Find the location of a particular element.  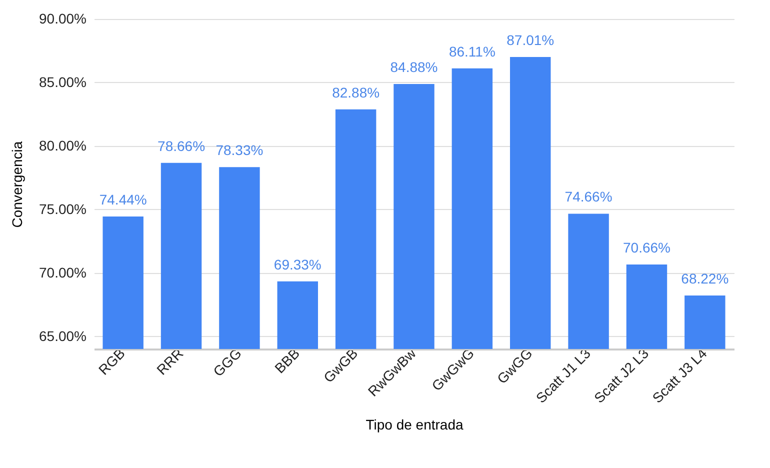

x-axis-title: Tipo de entrada is located at coordinates (415, 424).